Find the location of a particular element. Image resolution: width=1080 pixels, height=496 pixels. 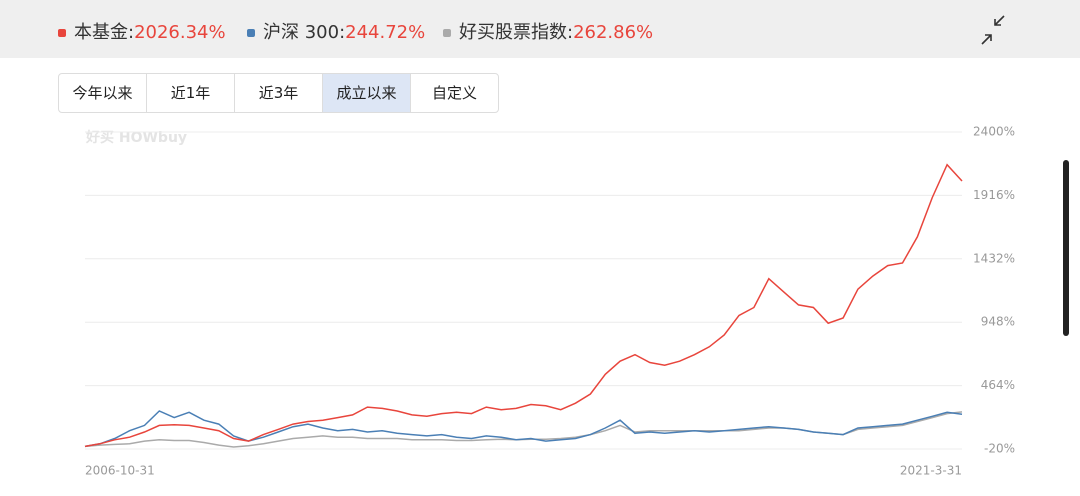

scrollbar is located at coordinates (1066, 248).